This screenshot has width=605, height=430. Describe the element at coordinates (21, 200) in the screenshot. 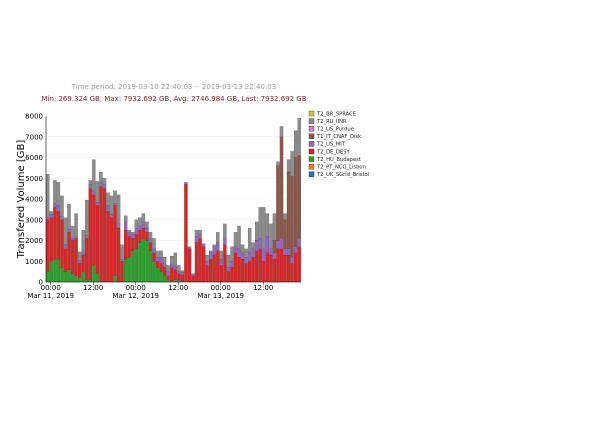

I see `y-axis-label: Transfered Volume [GB]` at that location.